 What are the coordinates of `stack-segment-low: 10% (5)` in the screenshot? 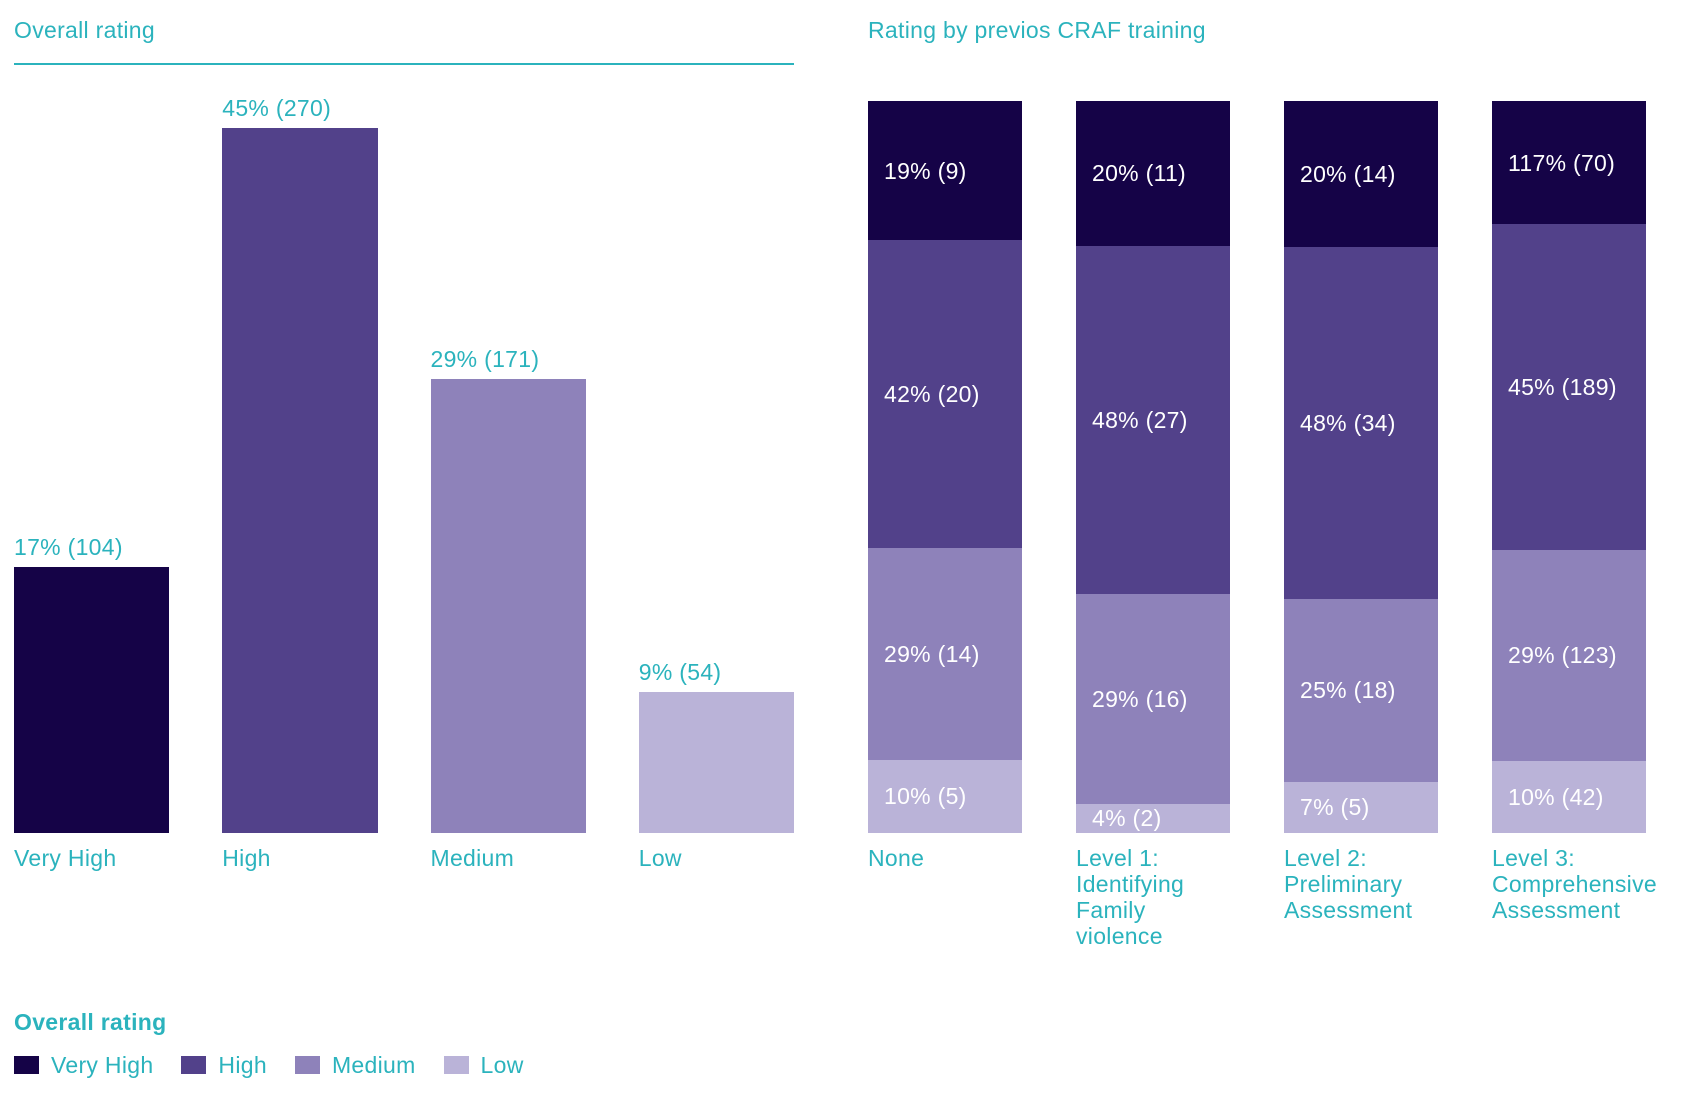 It's located at (945, 796).